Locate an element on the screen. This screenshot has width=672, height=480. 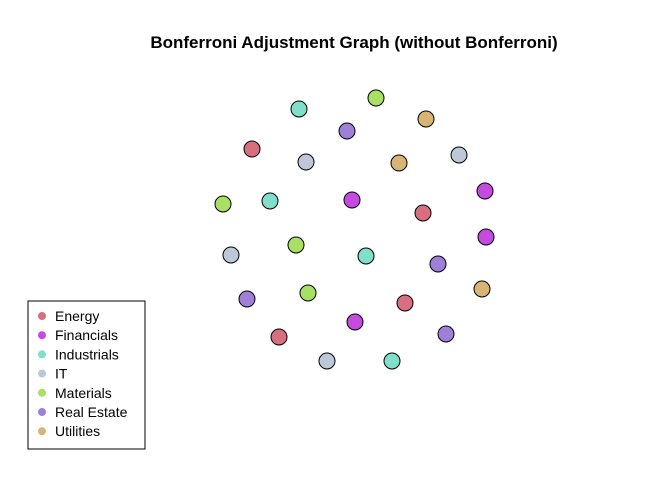
legend-label: Industrials is located at coordinates (87, 354).